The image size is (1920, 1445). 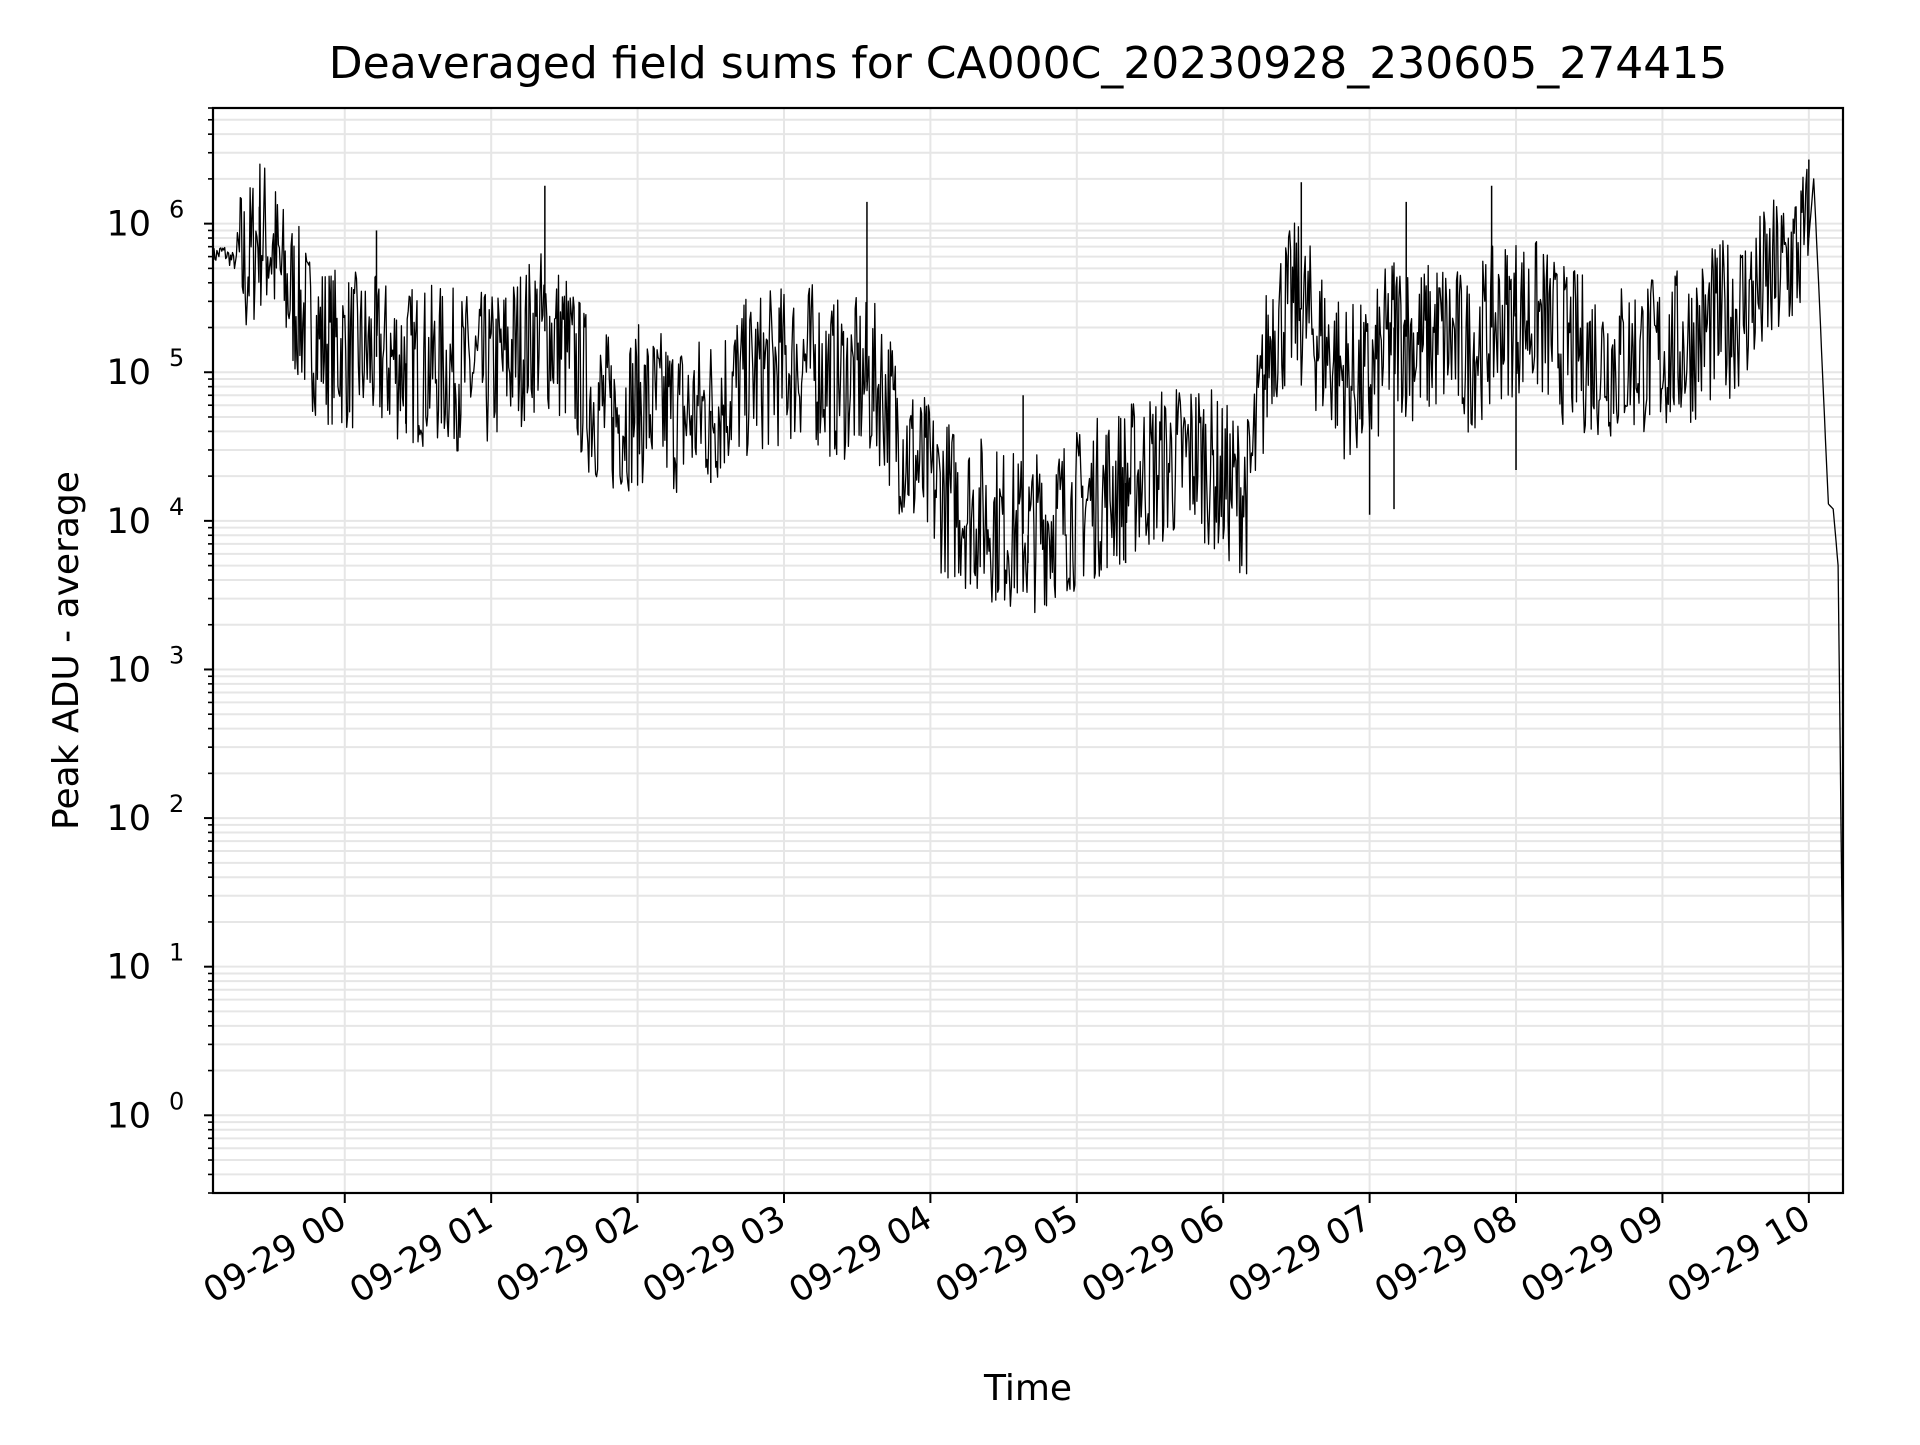 What do you see at coordinates (176, 804) in the screenshot?
I see `y-tick-exponent: 2` at bounding box center [176, 804].